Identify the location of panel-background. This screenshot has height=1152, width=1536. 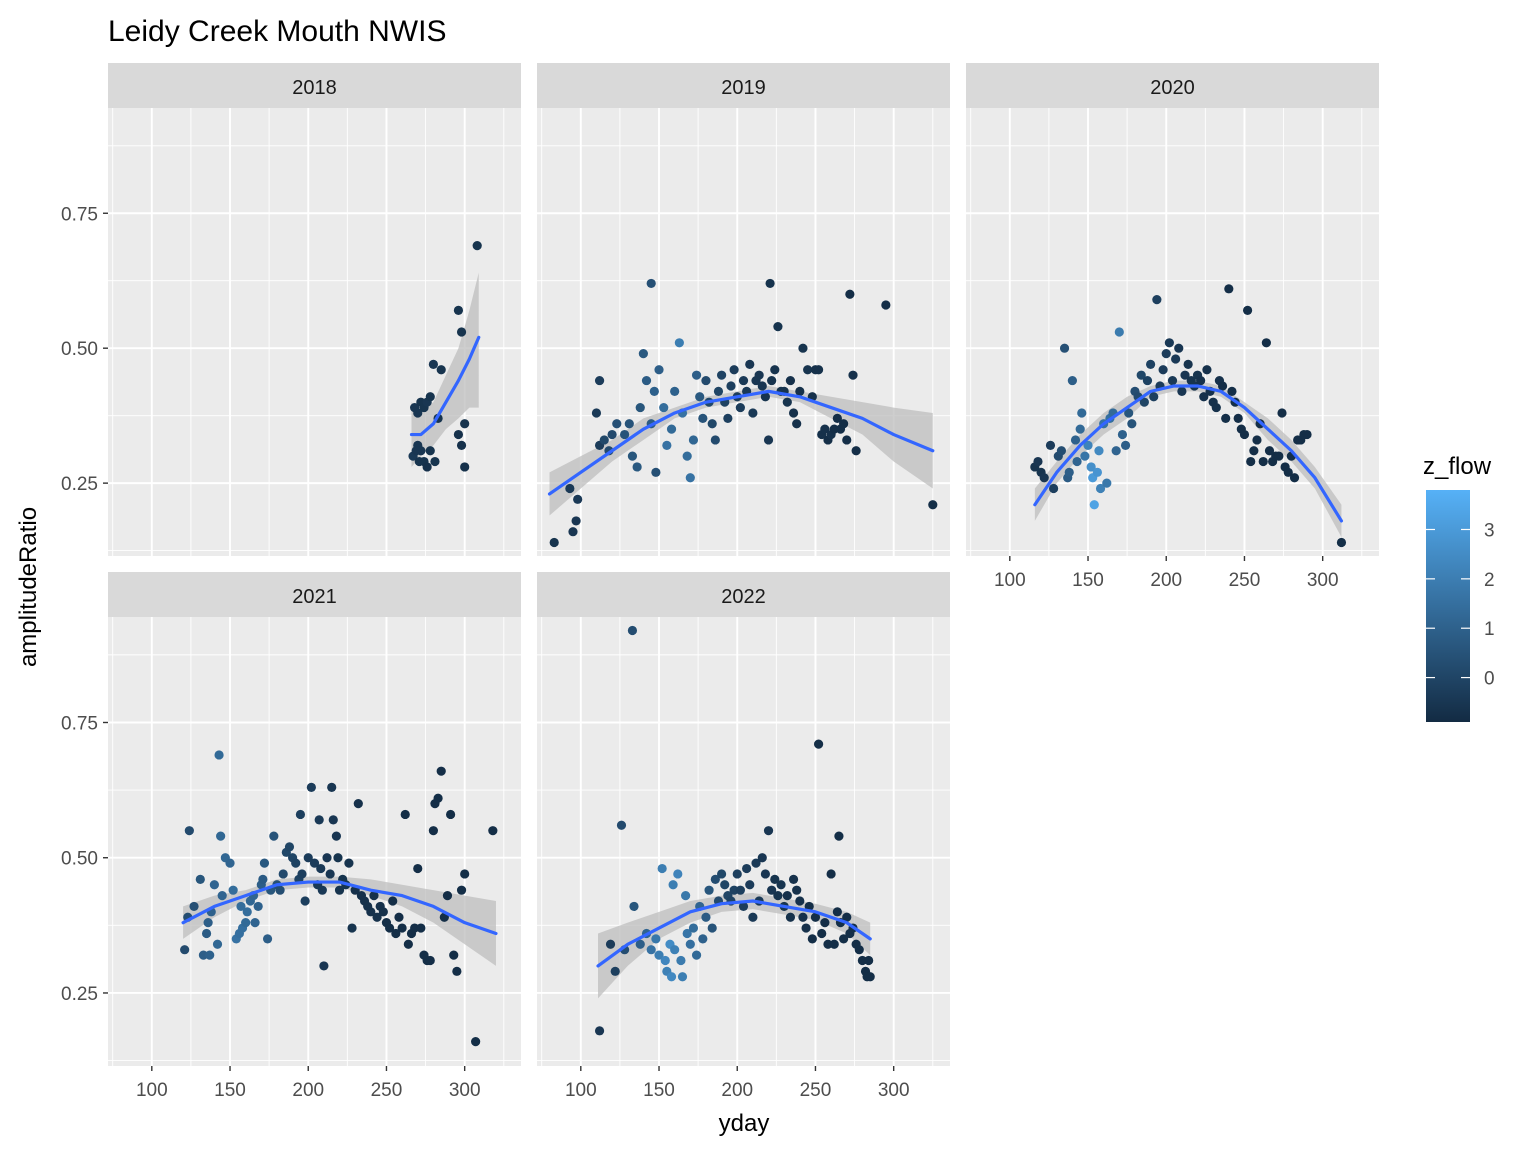
(743, 841).